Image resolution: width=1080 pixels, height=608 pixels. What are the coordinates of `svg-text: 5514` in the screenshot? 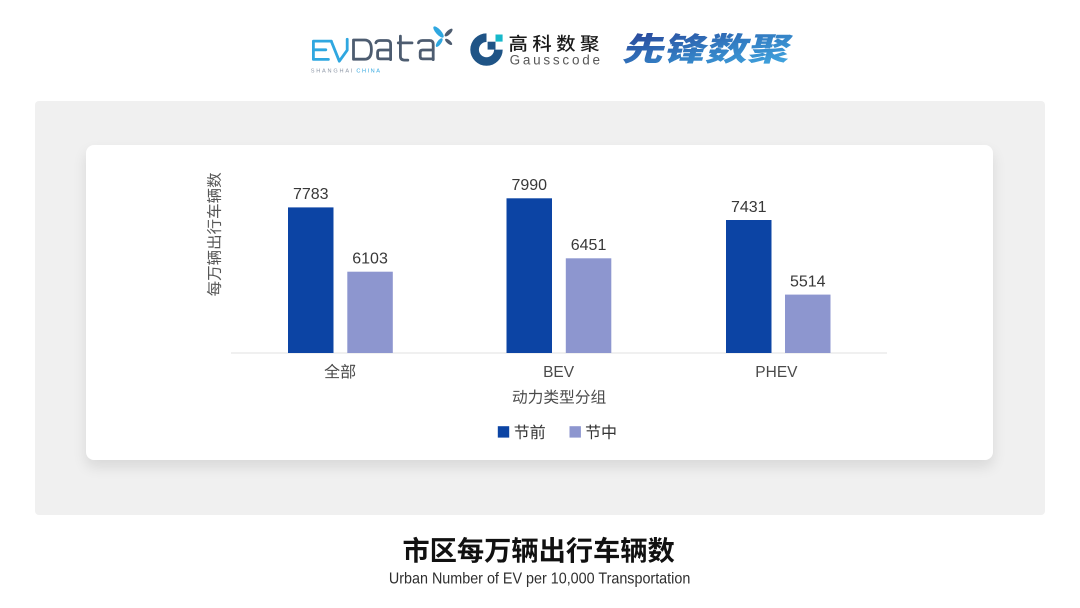 It's located at (808, 281).